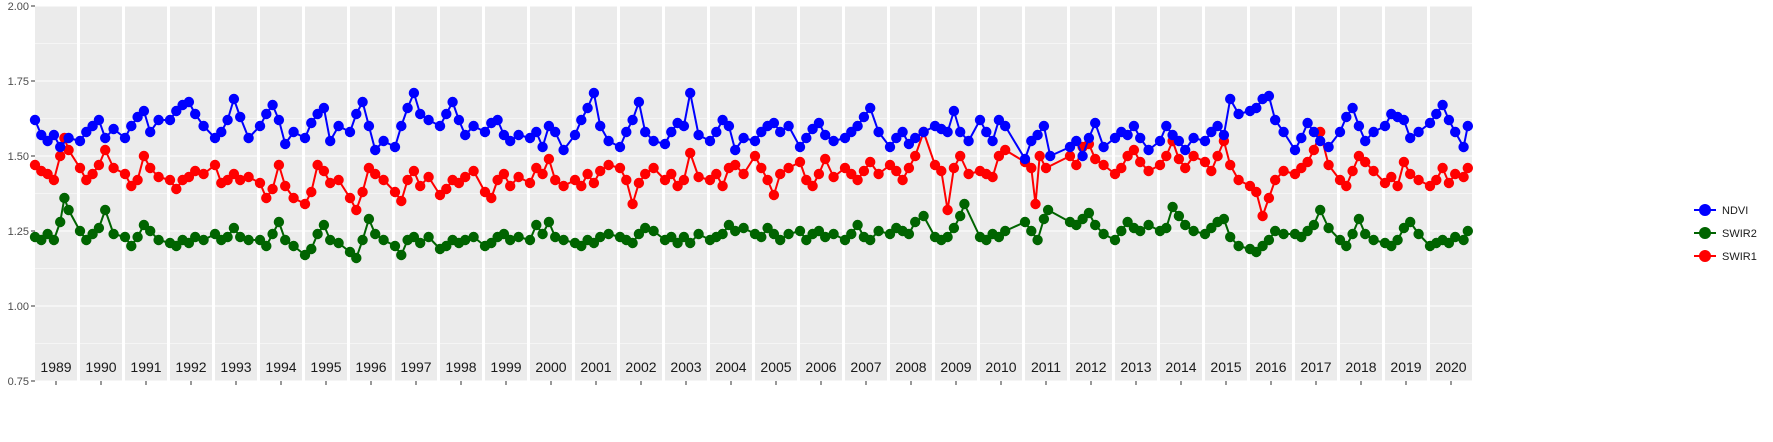  What do you see at coordinates (18, 232) in the screenshot?
I see `y-tick-label: 1.25` at bounding box center [18, 232].